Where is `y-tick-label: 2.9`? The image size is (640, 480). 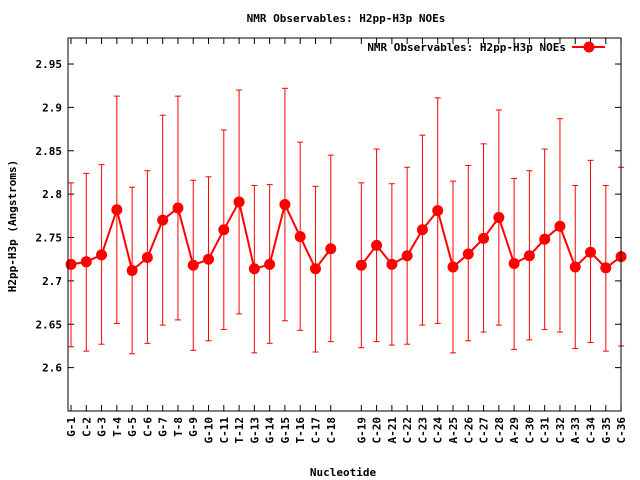
y-tick-label: 2.9 is located at coordinates (52, 107).